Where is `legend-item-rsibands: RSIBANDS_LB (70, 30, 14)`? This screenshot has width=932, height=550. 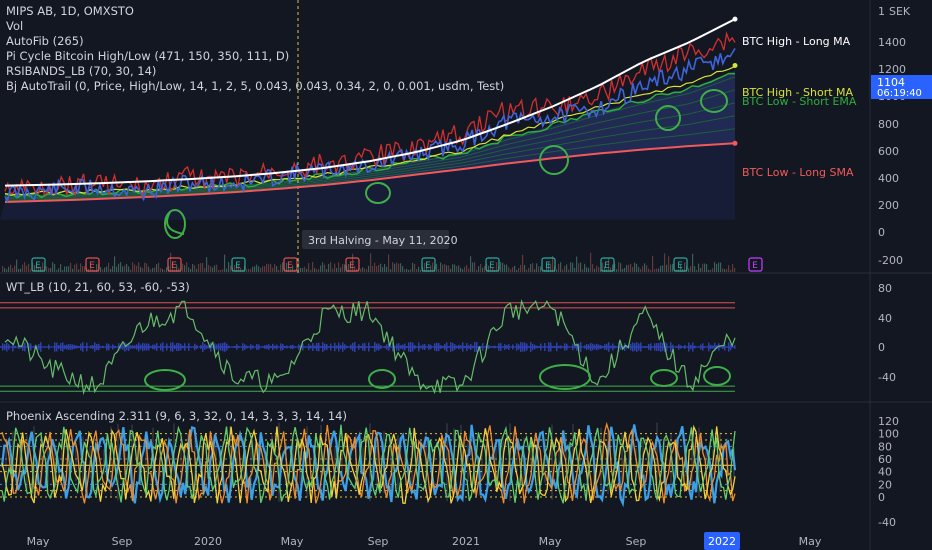 legend-item-rsibands: RSIBANDS_LB (70, 30, 14) is located at coordinates (81, 71).